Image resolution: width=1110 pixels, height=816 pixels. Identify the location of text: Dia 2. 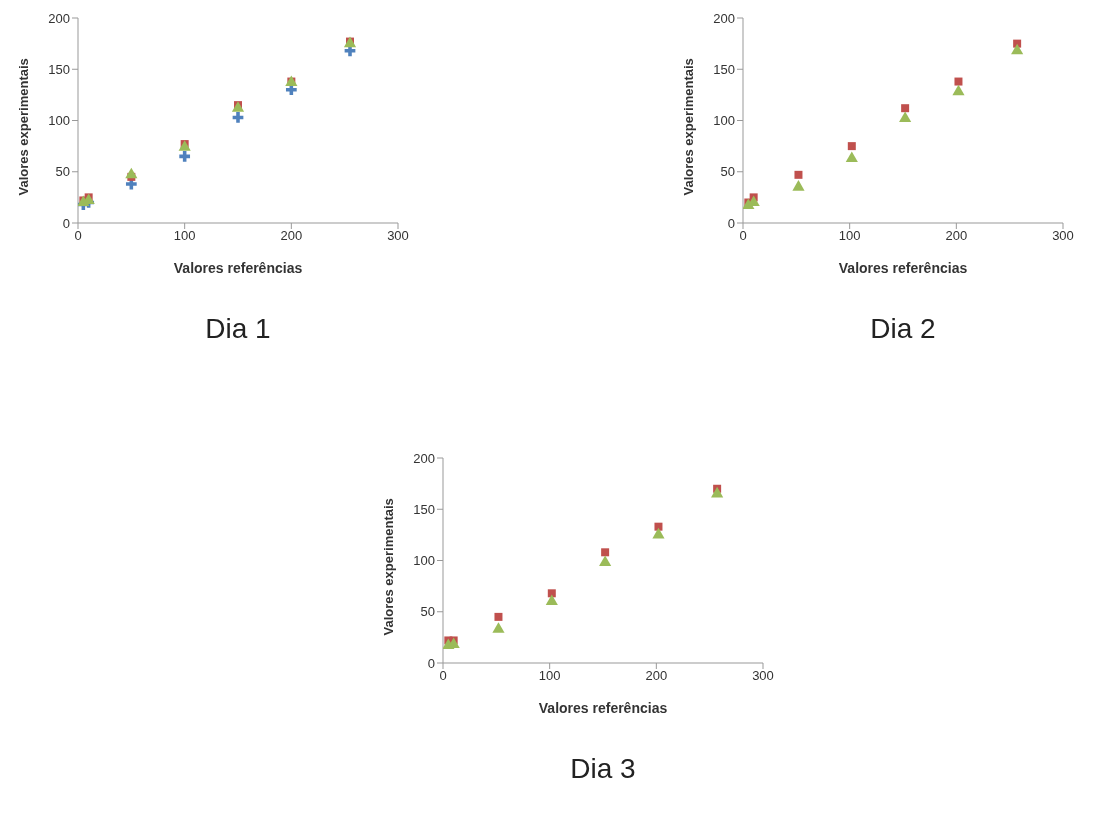
(903, 329).